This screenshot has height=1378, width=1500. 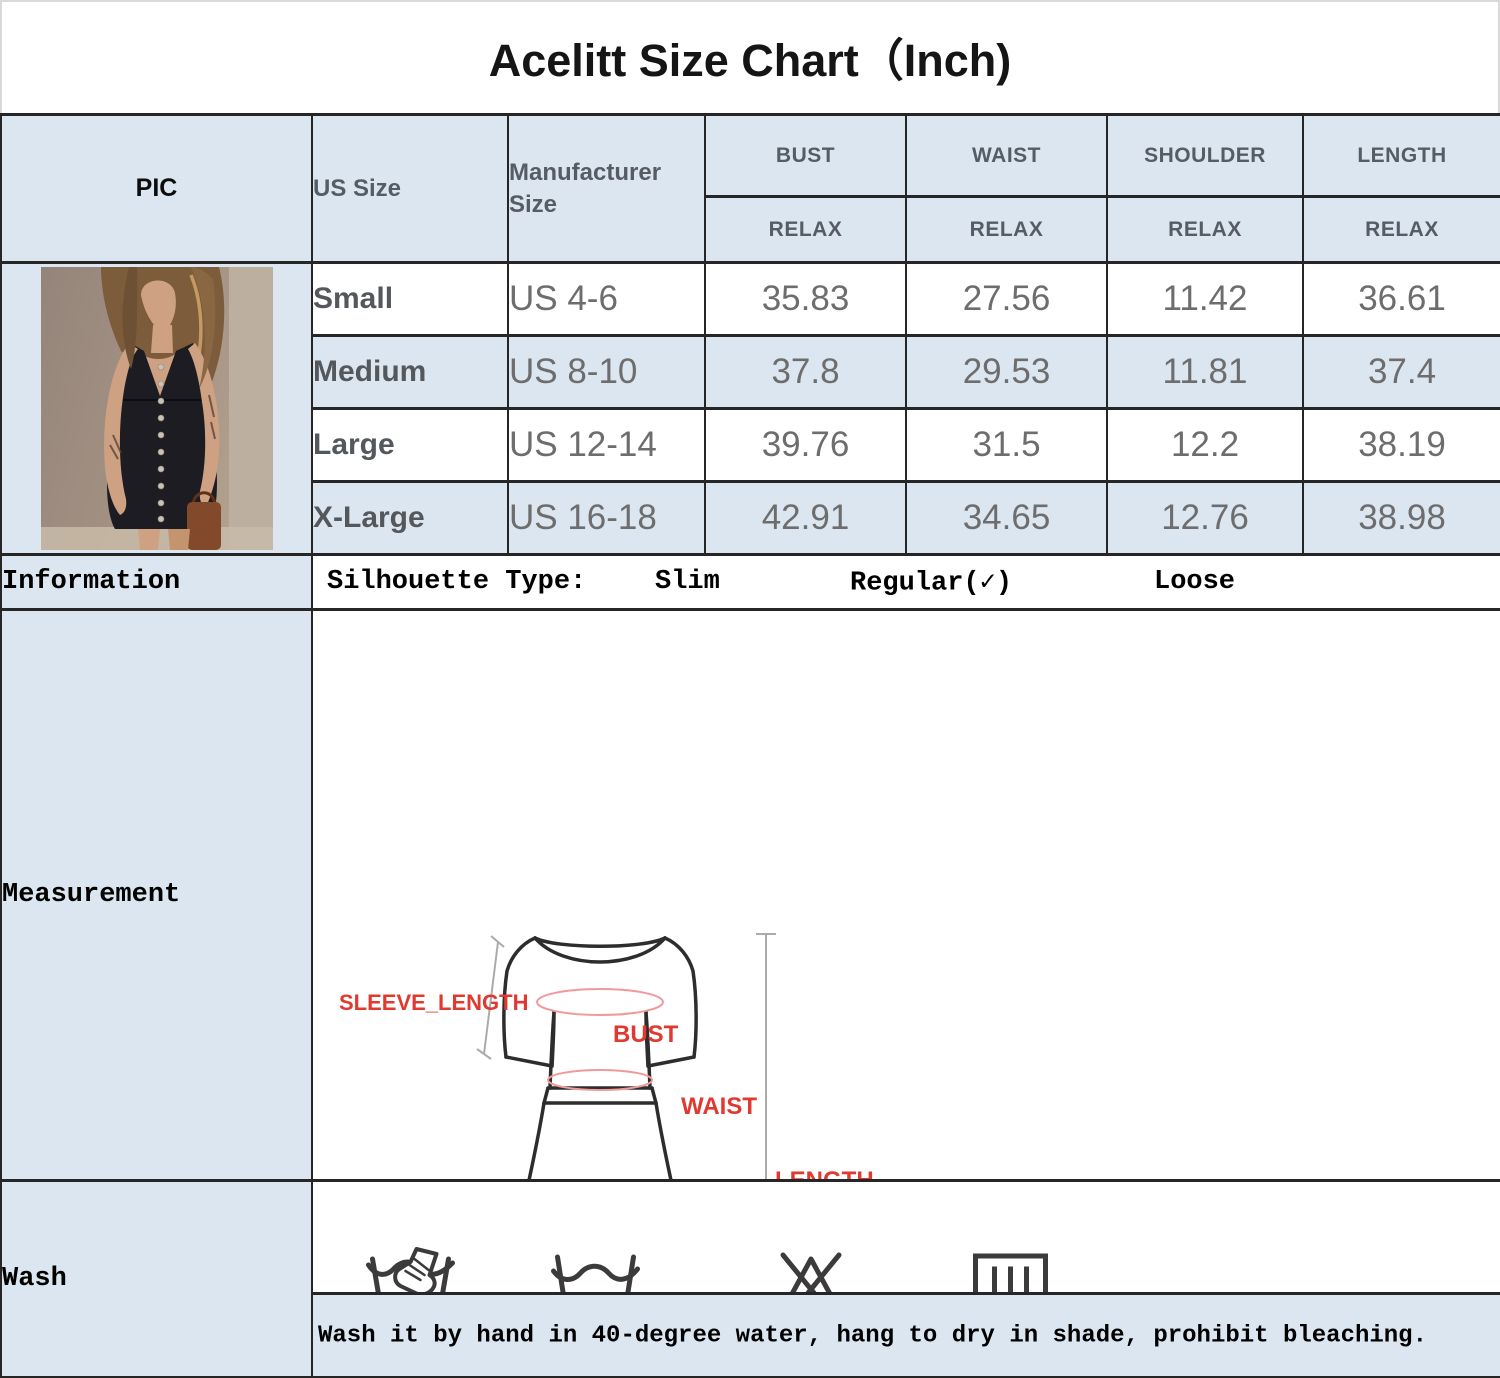 I want to click on subheader-row: RELAX RELAX RELAX RELAX, so click(x=750, y=229).